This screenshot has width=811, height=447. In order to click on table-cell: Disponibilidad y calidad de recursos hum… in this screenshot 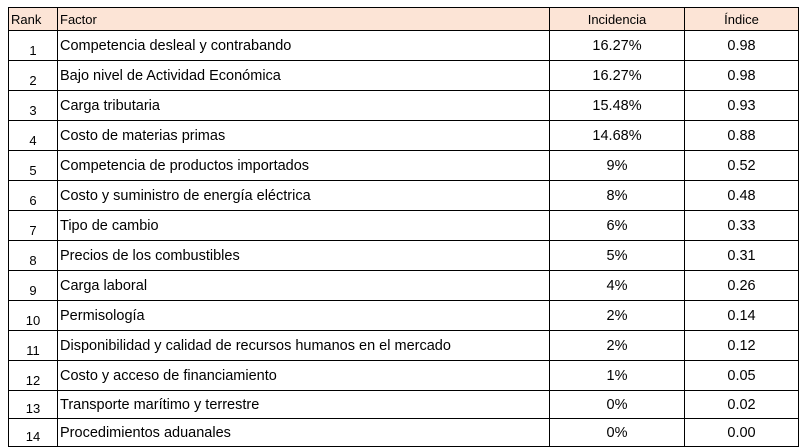, I will do `click(303, 345)`.